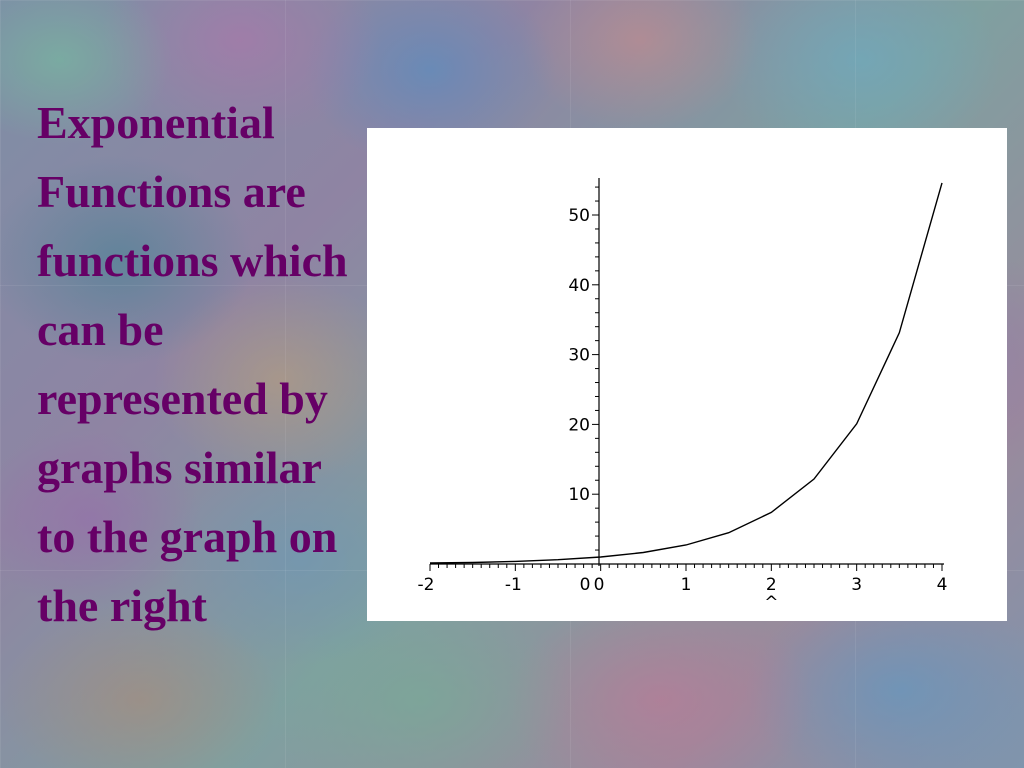 The width and height of the screenshot is (1024, 768). Describe the element at coordinates (579, 216) in the screenshot. I see `y-tick-label: 50` at that location.